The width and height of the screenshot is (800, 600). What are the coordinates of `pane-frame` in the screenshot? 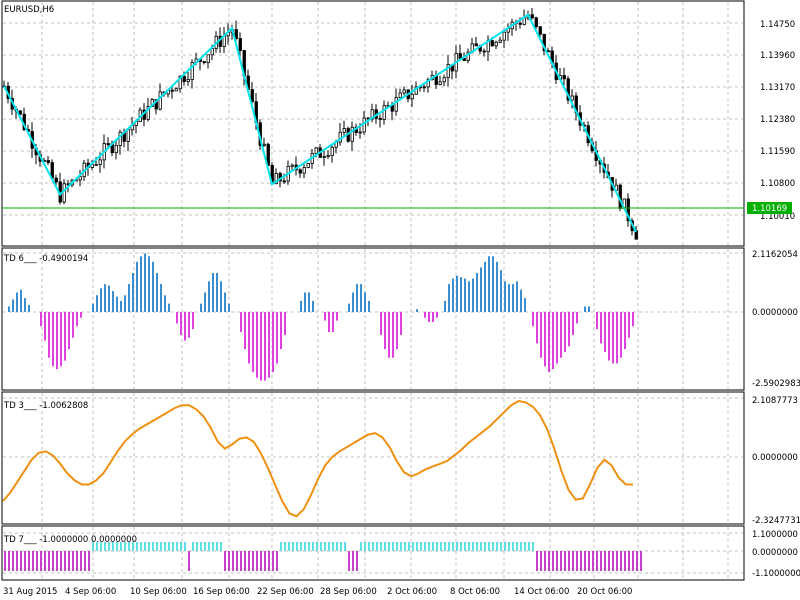 It's located at (373, 553).